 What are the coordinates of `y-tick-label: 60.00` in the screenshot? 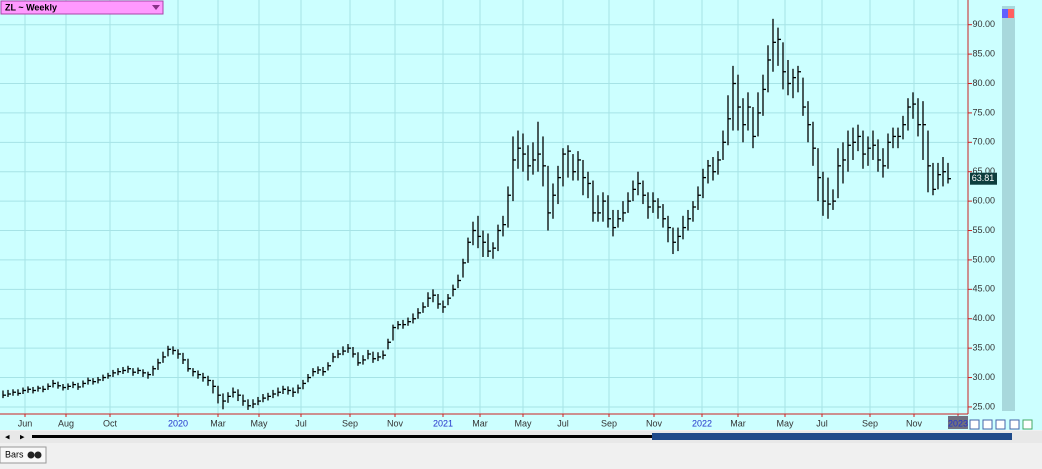 It's located at (983, 200).